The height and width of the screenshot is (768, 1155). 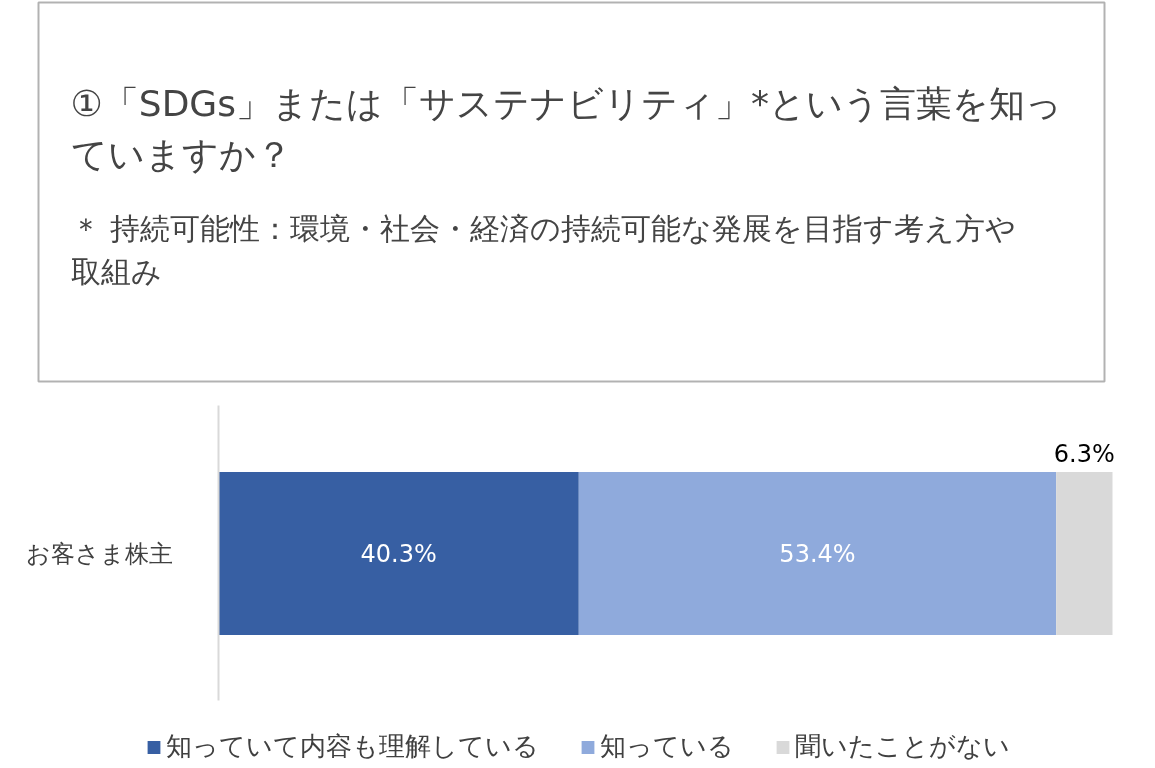 I want to click on y-tick-label: お客さま株主, so click(x=99, y=553).